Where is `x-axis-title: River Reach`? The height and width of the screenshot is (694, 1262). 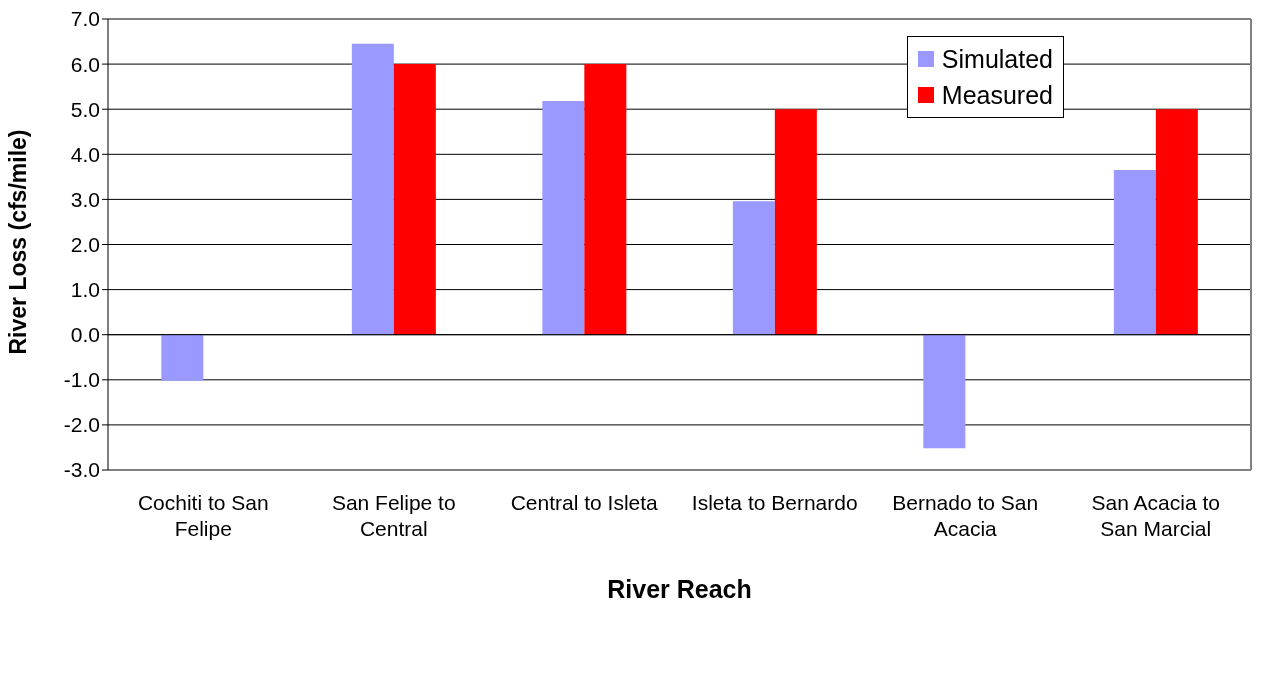
x-axis-title: River Reach is located at coordinates (679, 589).